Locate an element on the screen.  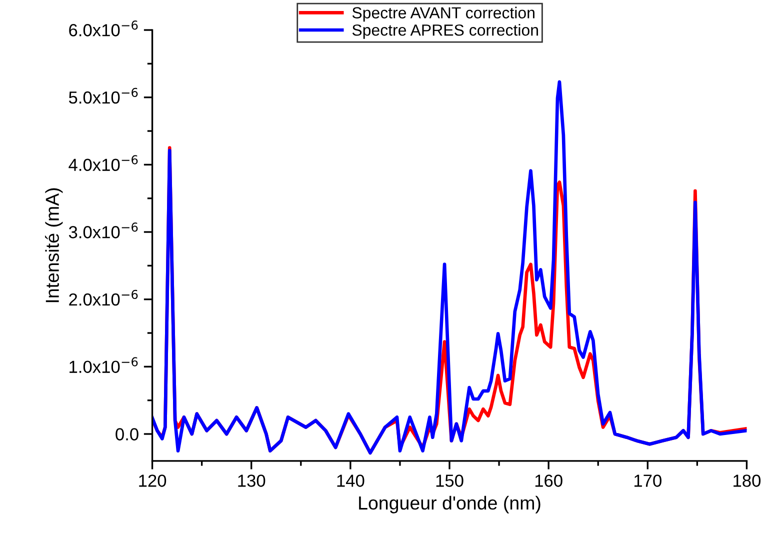
y-tick-label: 6.0x10$^{−6}$ is located at coordinates (103, 28).